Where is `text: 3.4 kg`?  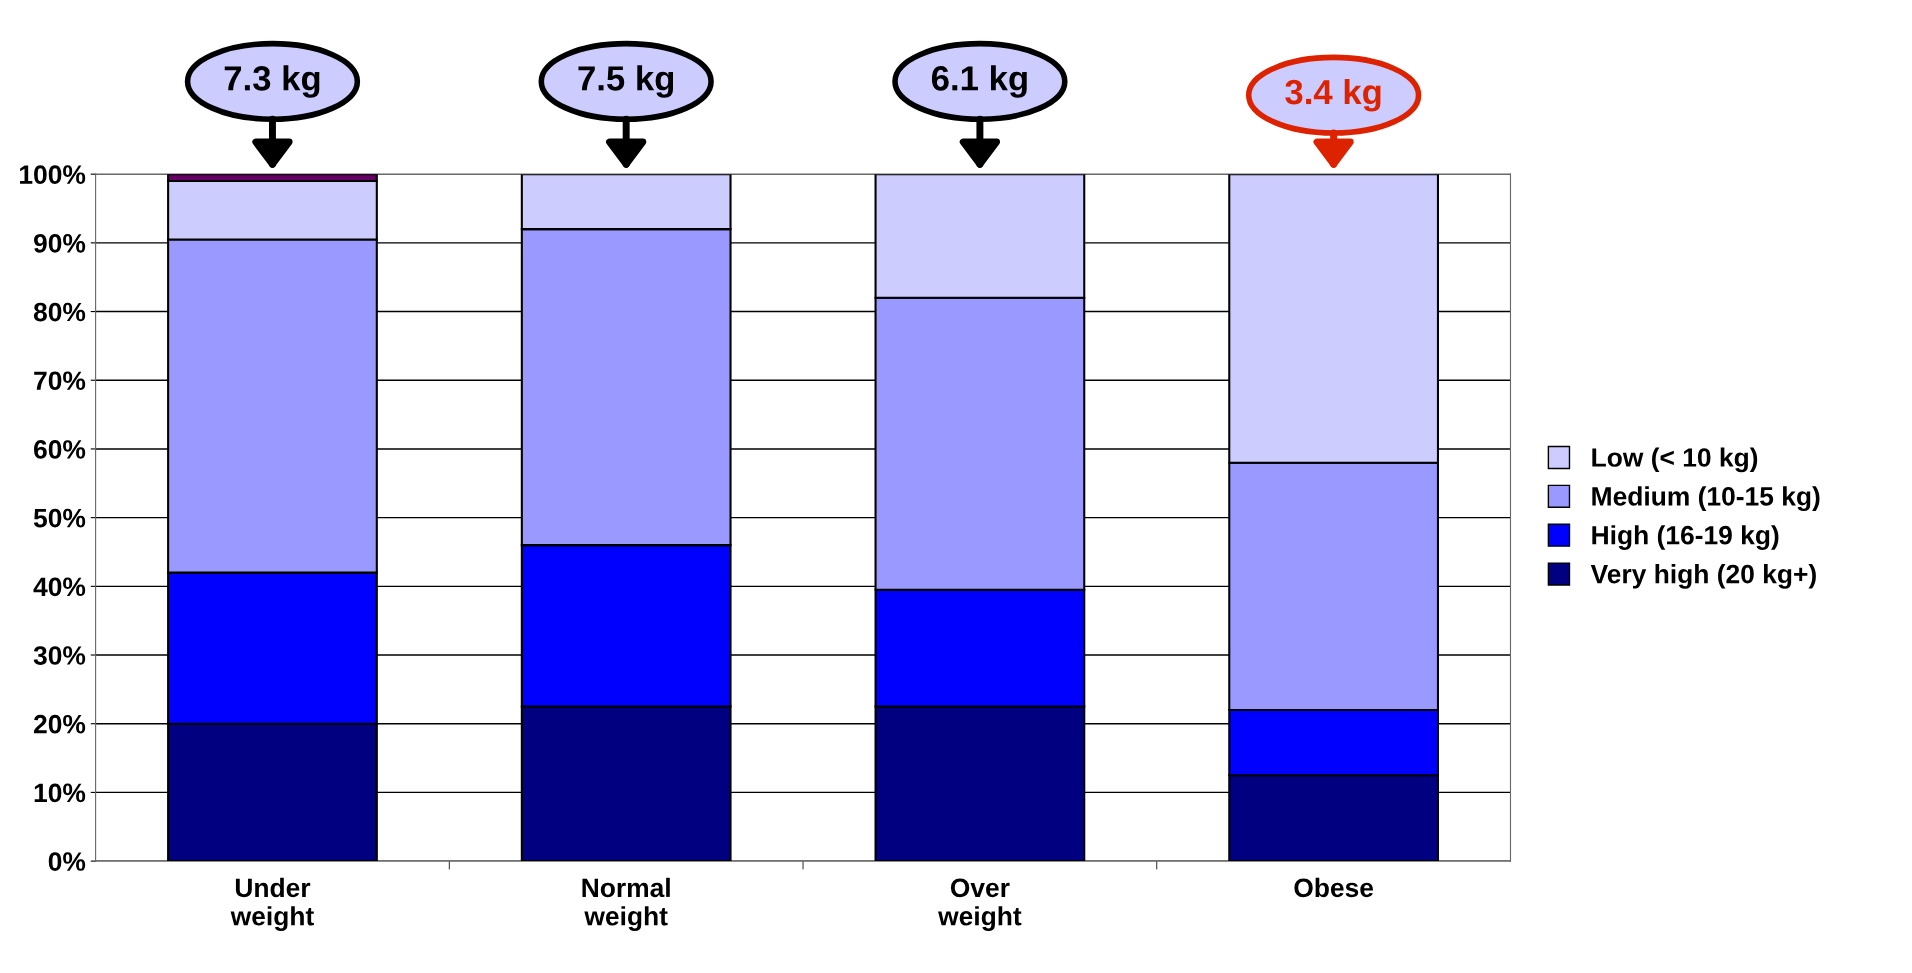
text: 3.4 kg is located at coordinates (1333, 95).